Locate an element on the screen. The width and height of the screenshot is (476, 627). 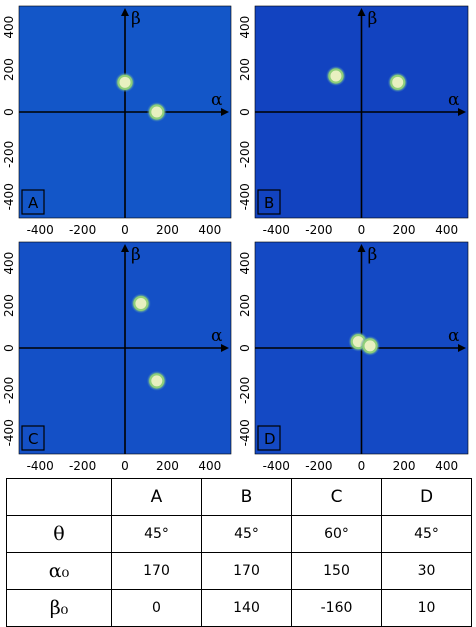
table-header-row: A B C D is located at coordinates (239, 497).